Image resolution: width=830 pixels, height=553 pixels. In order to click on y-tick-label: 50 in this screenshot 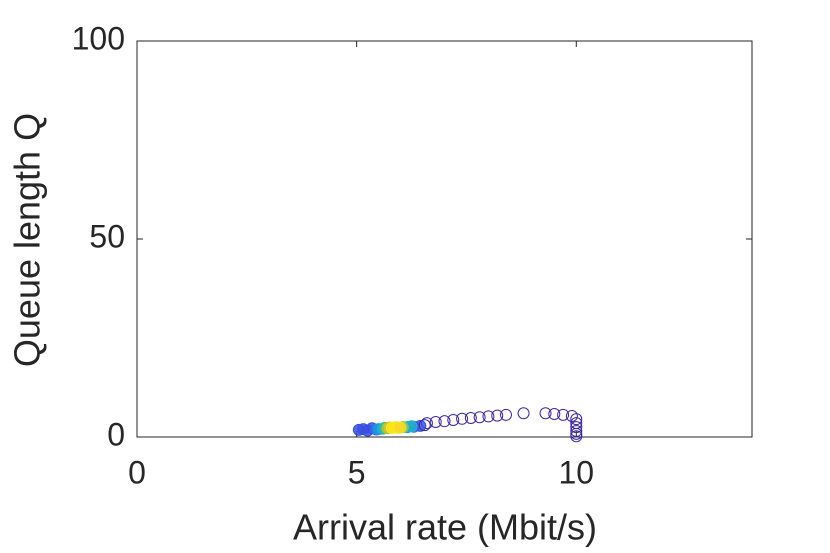, I will do `click(107, 236)`.